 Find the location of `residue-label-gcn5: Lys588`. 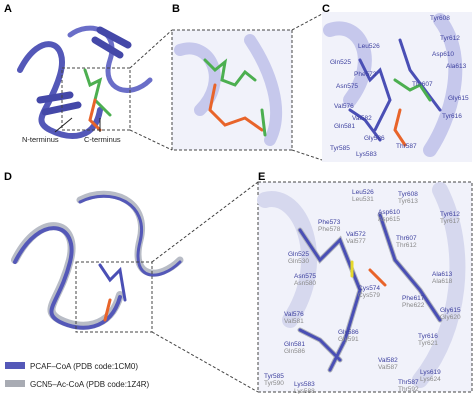

residue-label-gcn5: Lys588 is located at coordinates (304, 391).